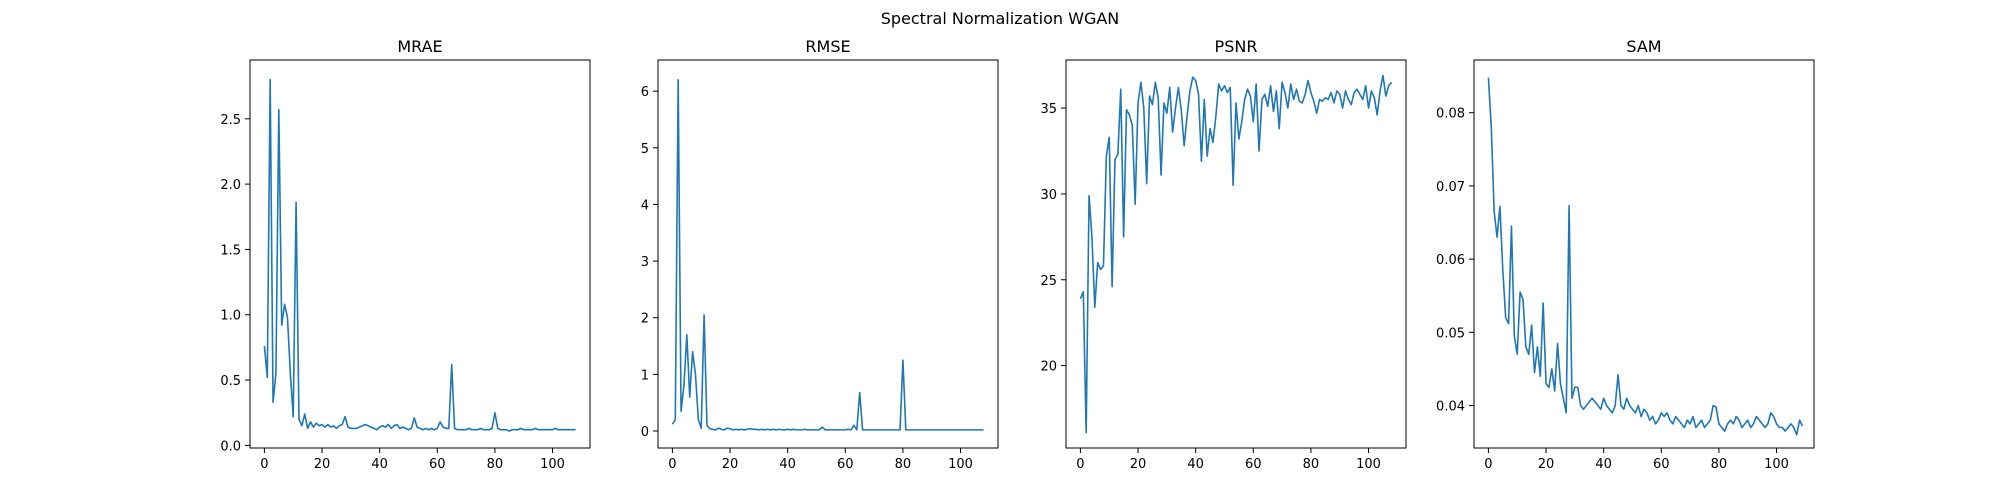 The image size is (2000, 500). What do you see at coordinates (1450, 333) in the screenshot?
I see `y-tick-label: 0.05` at bounding box center [1450, 333].